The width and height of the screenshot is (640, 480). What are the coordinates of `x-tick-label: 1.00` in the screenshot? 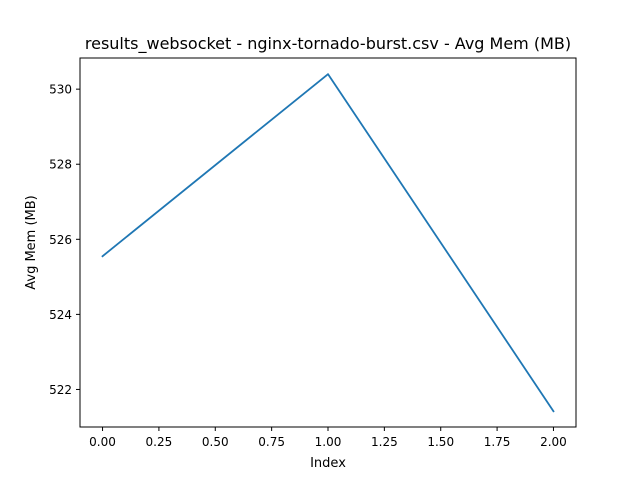 It's located at (328, 442).